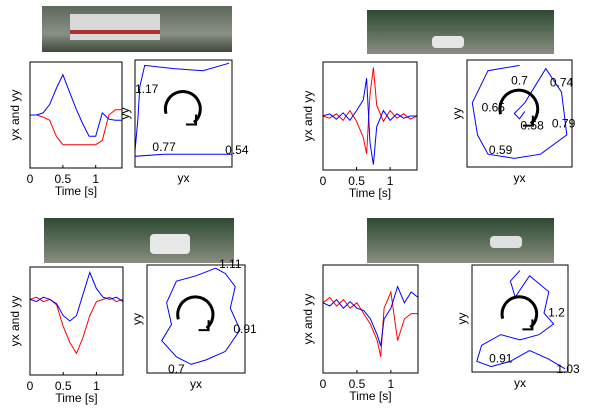 The image size is (591, 410). Describe the element at coordinates (230, 264) in the screenshot. I see `annotation: 1.11` at that location.